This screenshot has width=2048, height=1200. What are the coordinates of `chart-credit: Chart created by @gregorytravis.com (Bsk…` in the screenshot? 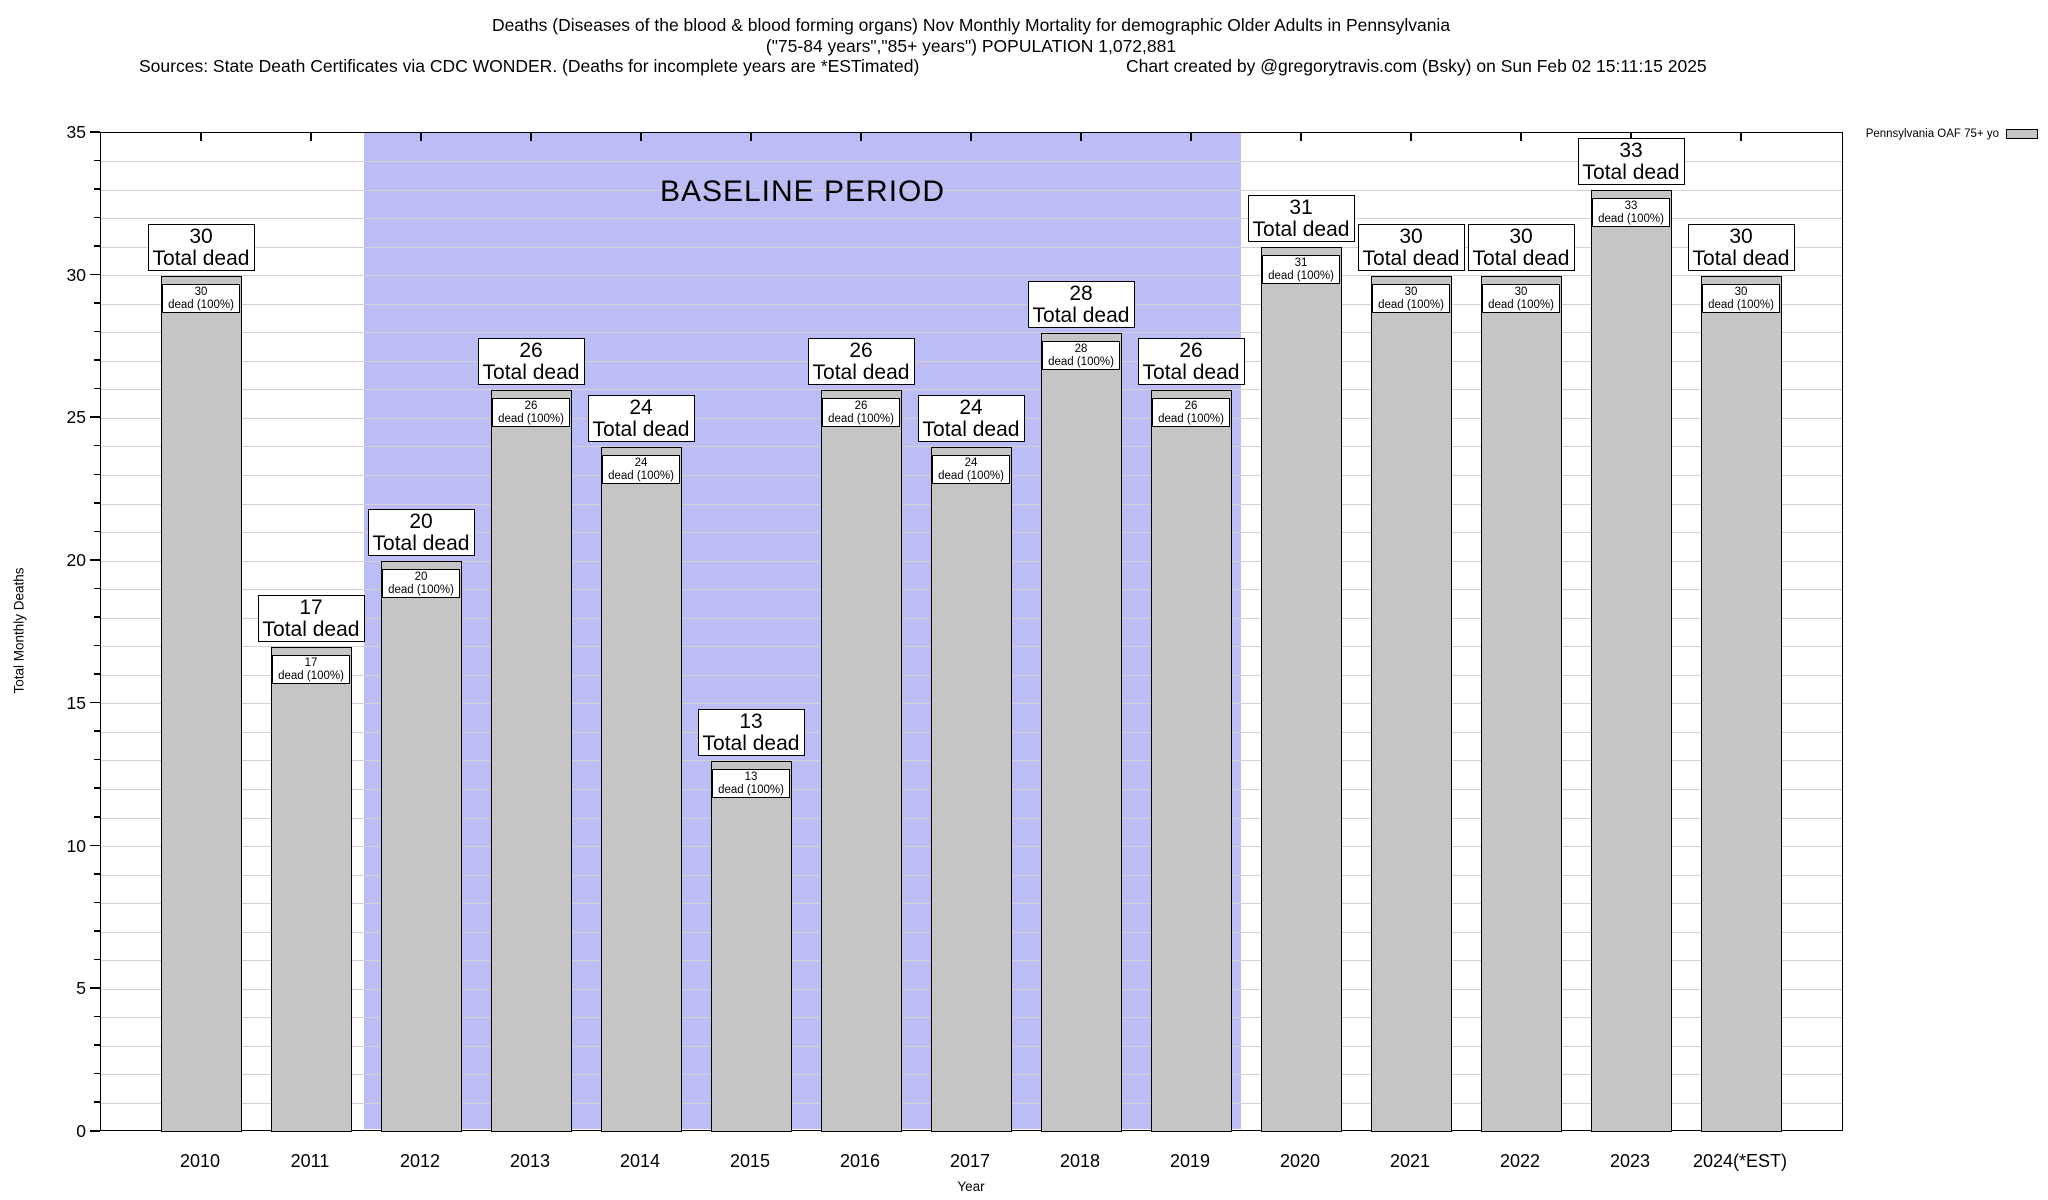 It's located at (1416, 66).